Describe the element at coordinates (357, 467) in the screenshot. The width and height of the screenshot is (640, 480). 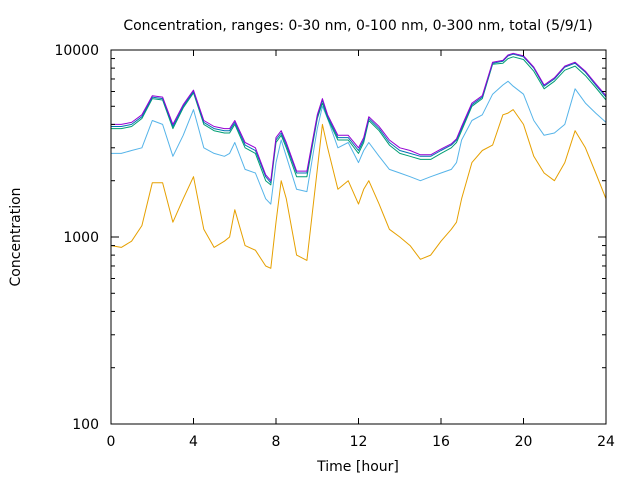
I see `x-axis-label: Time [hour]` at that location.